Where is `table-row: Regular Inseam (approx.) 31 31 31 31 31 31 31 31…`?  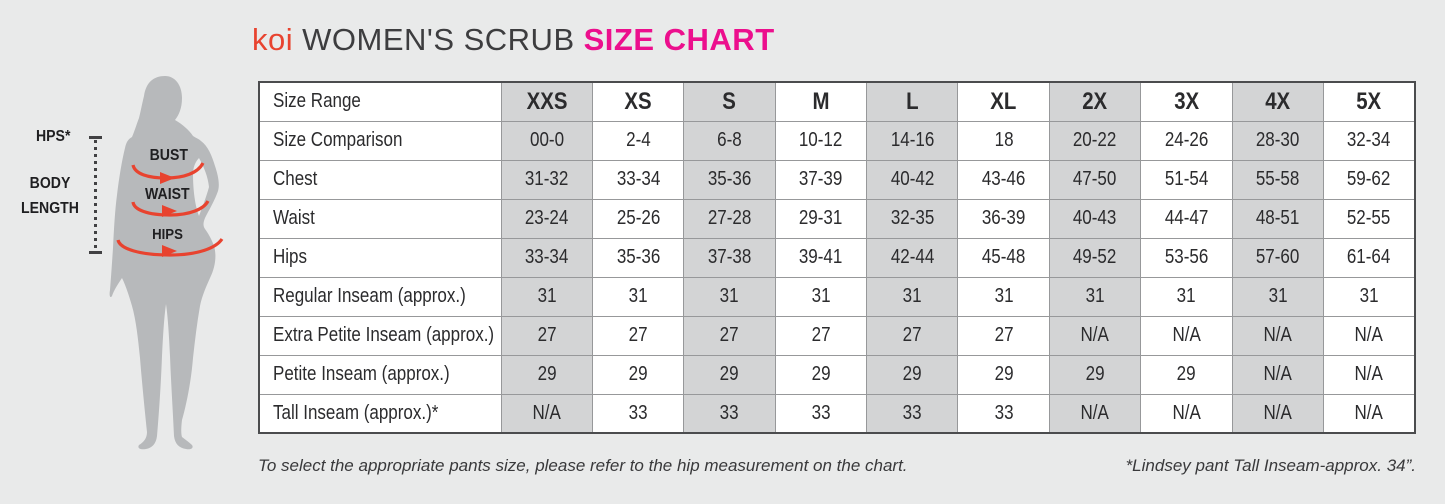 table-row: Regular Inseam (approx.) 31 31 31 31 31 31 31 31… is located at coordinates (837, 296).